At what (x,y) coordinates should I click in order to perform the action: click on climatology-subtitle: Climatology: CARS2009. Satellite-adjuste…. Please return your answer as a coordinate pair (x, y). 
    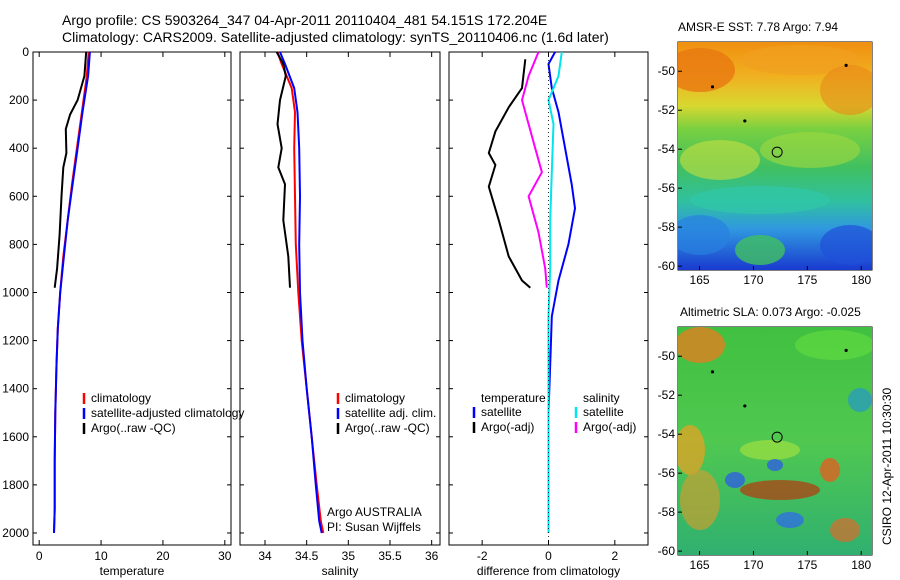
    Looking at the image, I should click on (335, 37).